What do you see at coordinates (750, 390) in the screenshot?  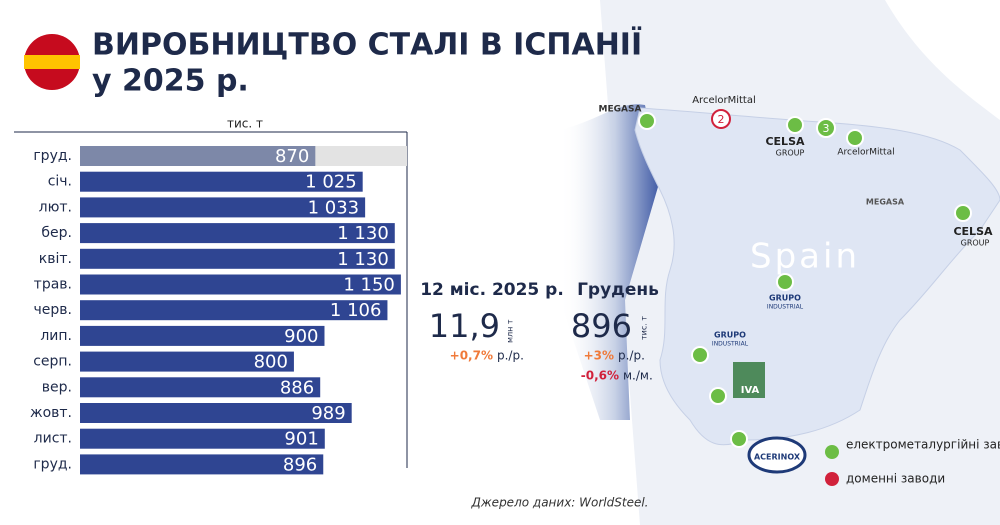 I see `map-label: IVA` at bounding box center [750, 390].